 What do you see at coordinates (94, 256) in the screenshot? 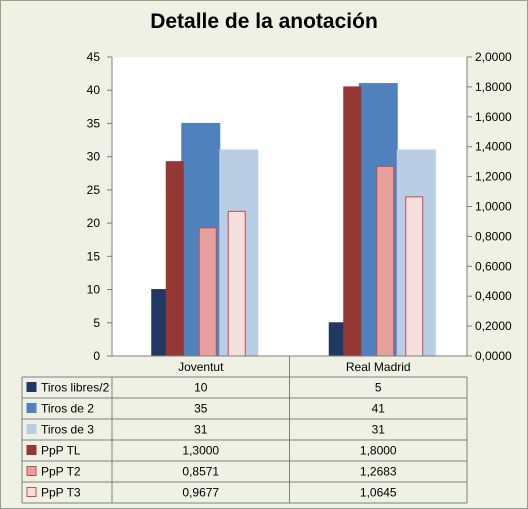
I see `y-tick-label-left: 15` at bounding box center [94, 256].